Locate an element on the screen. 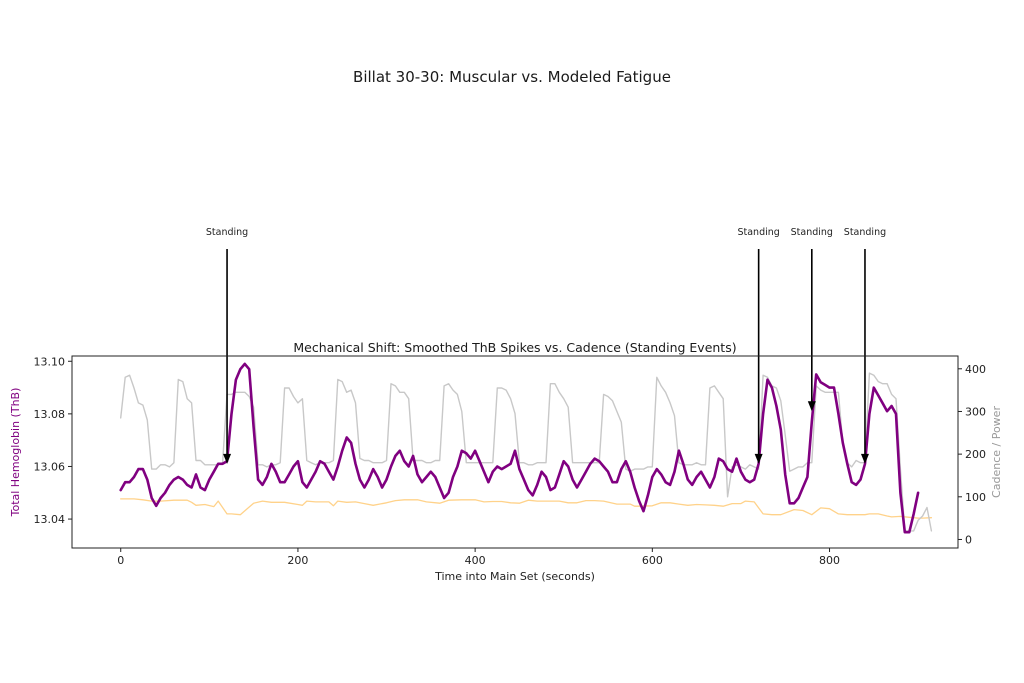 The image size is (1024, 683). y-right-tick-label: 300 is located at coordinates (975, 411).